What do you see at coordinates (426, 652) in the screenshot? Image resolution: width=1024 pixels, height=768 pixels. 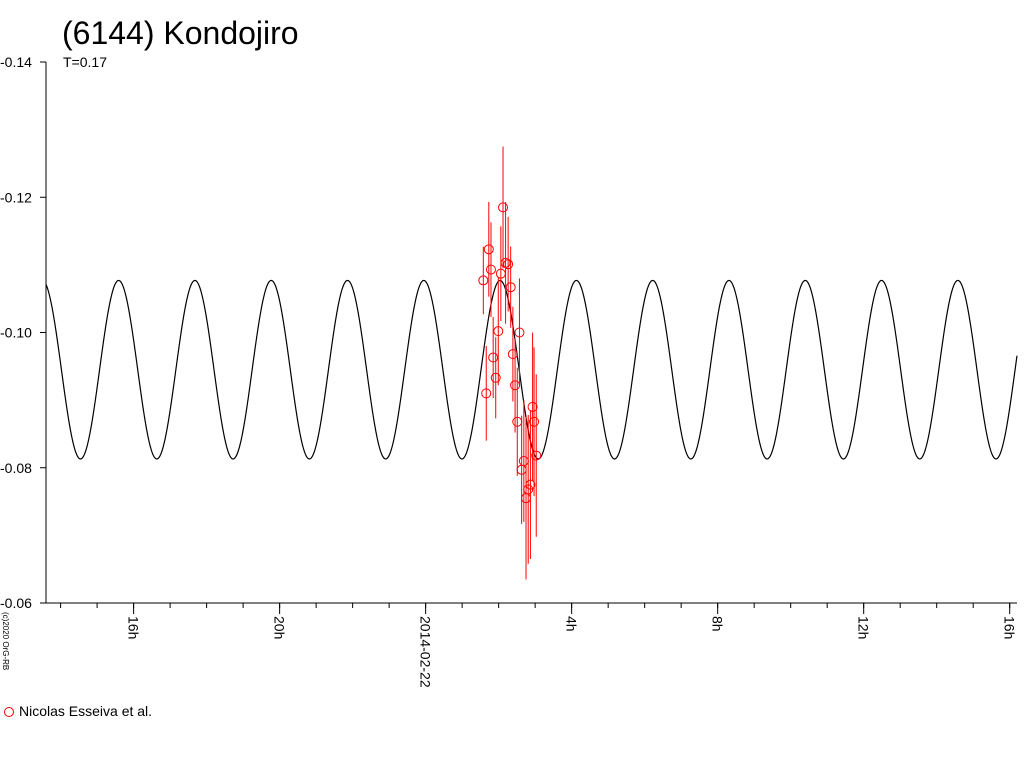 I see `x-tick-label: 2014-02-22` at bounding box center [426, 652].